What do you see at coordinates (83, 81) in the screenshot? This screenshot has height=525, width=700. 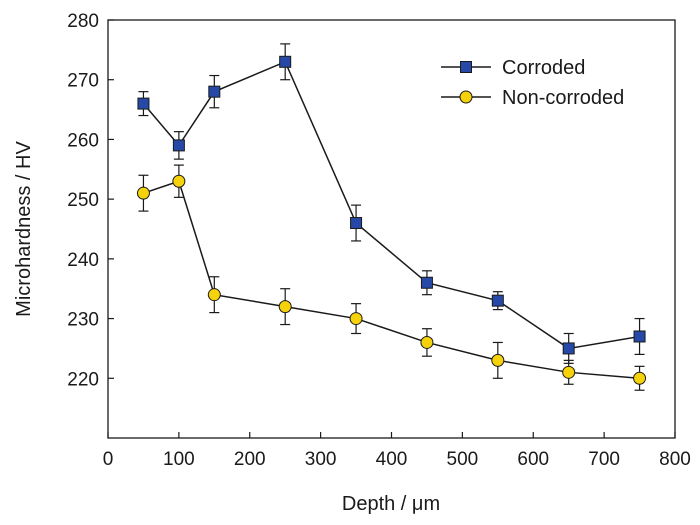 I see `y-tick-label: 270` at bounding box center [83, 81].